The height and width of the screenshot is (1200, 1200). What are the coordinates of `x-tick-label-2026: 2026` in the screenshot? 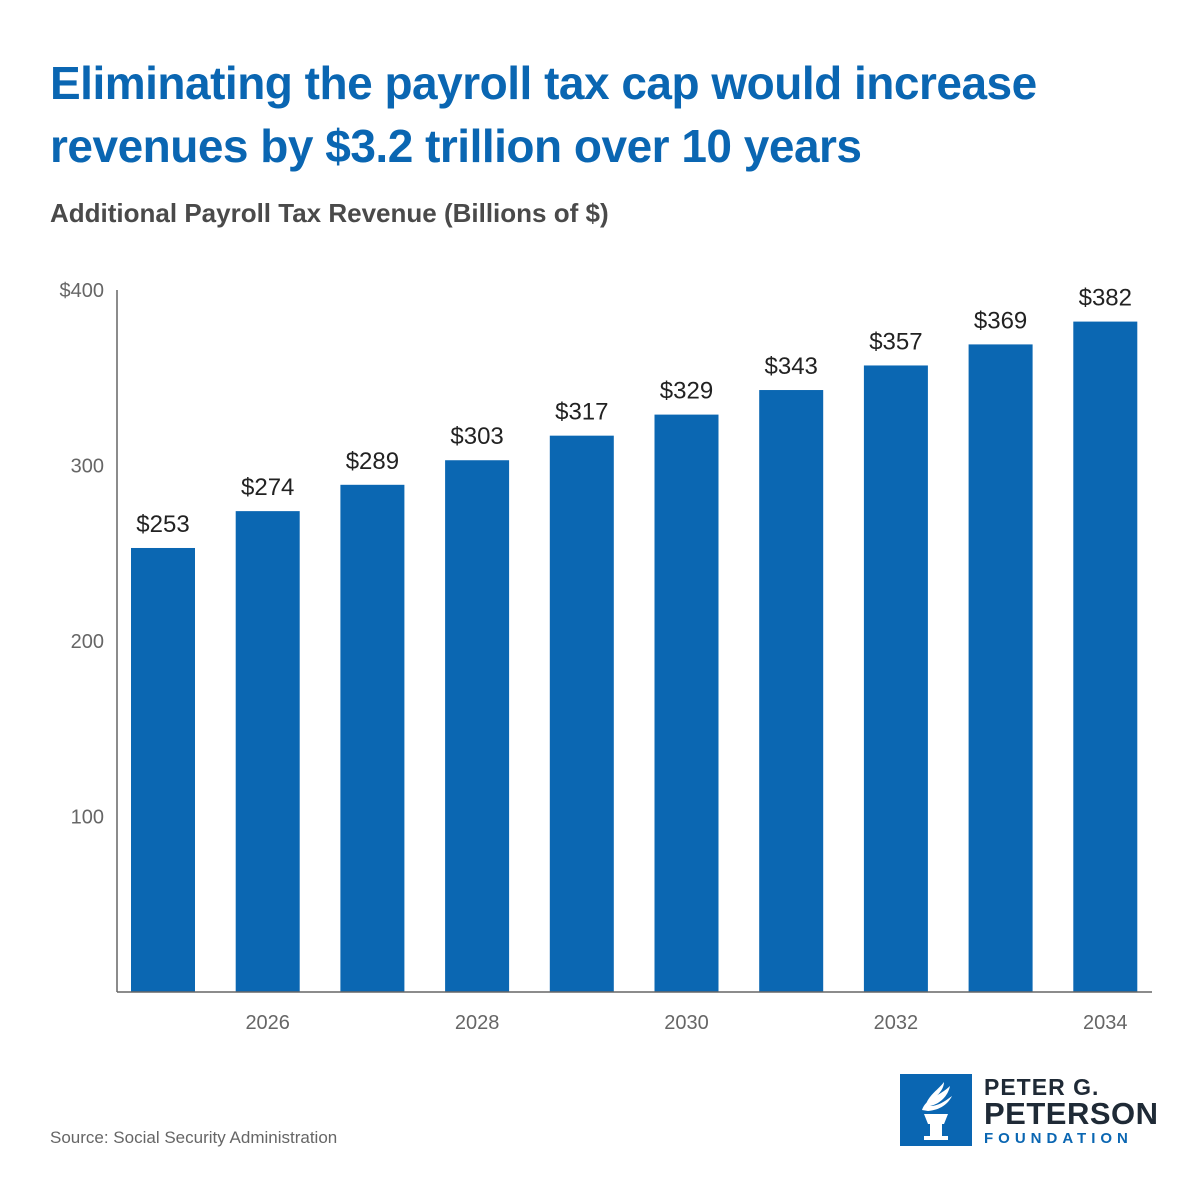 It's located at (267, 1023).